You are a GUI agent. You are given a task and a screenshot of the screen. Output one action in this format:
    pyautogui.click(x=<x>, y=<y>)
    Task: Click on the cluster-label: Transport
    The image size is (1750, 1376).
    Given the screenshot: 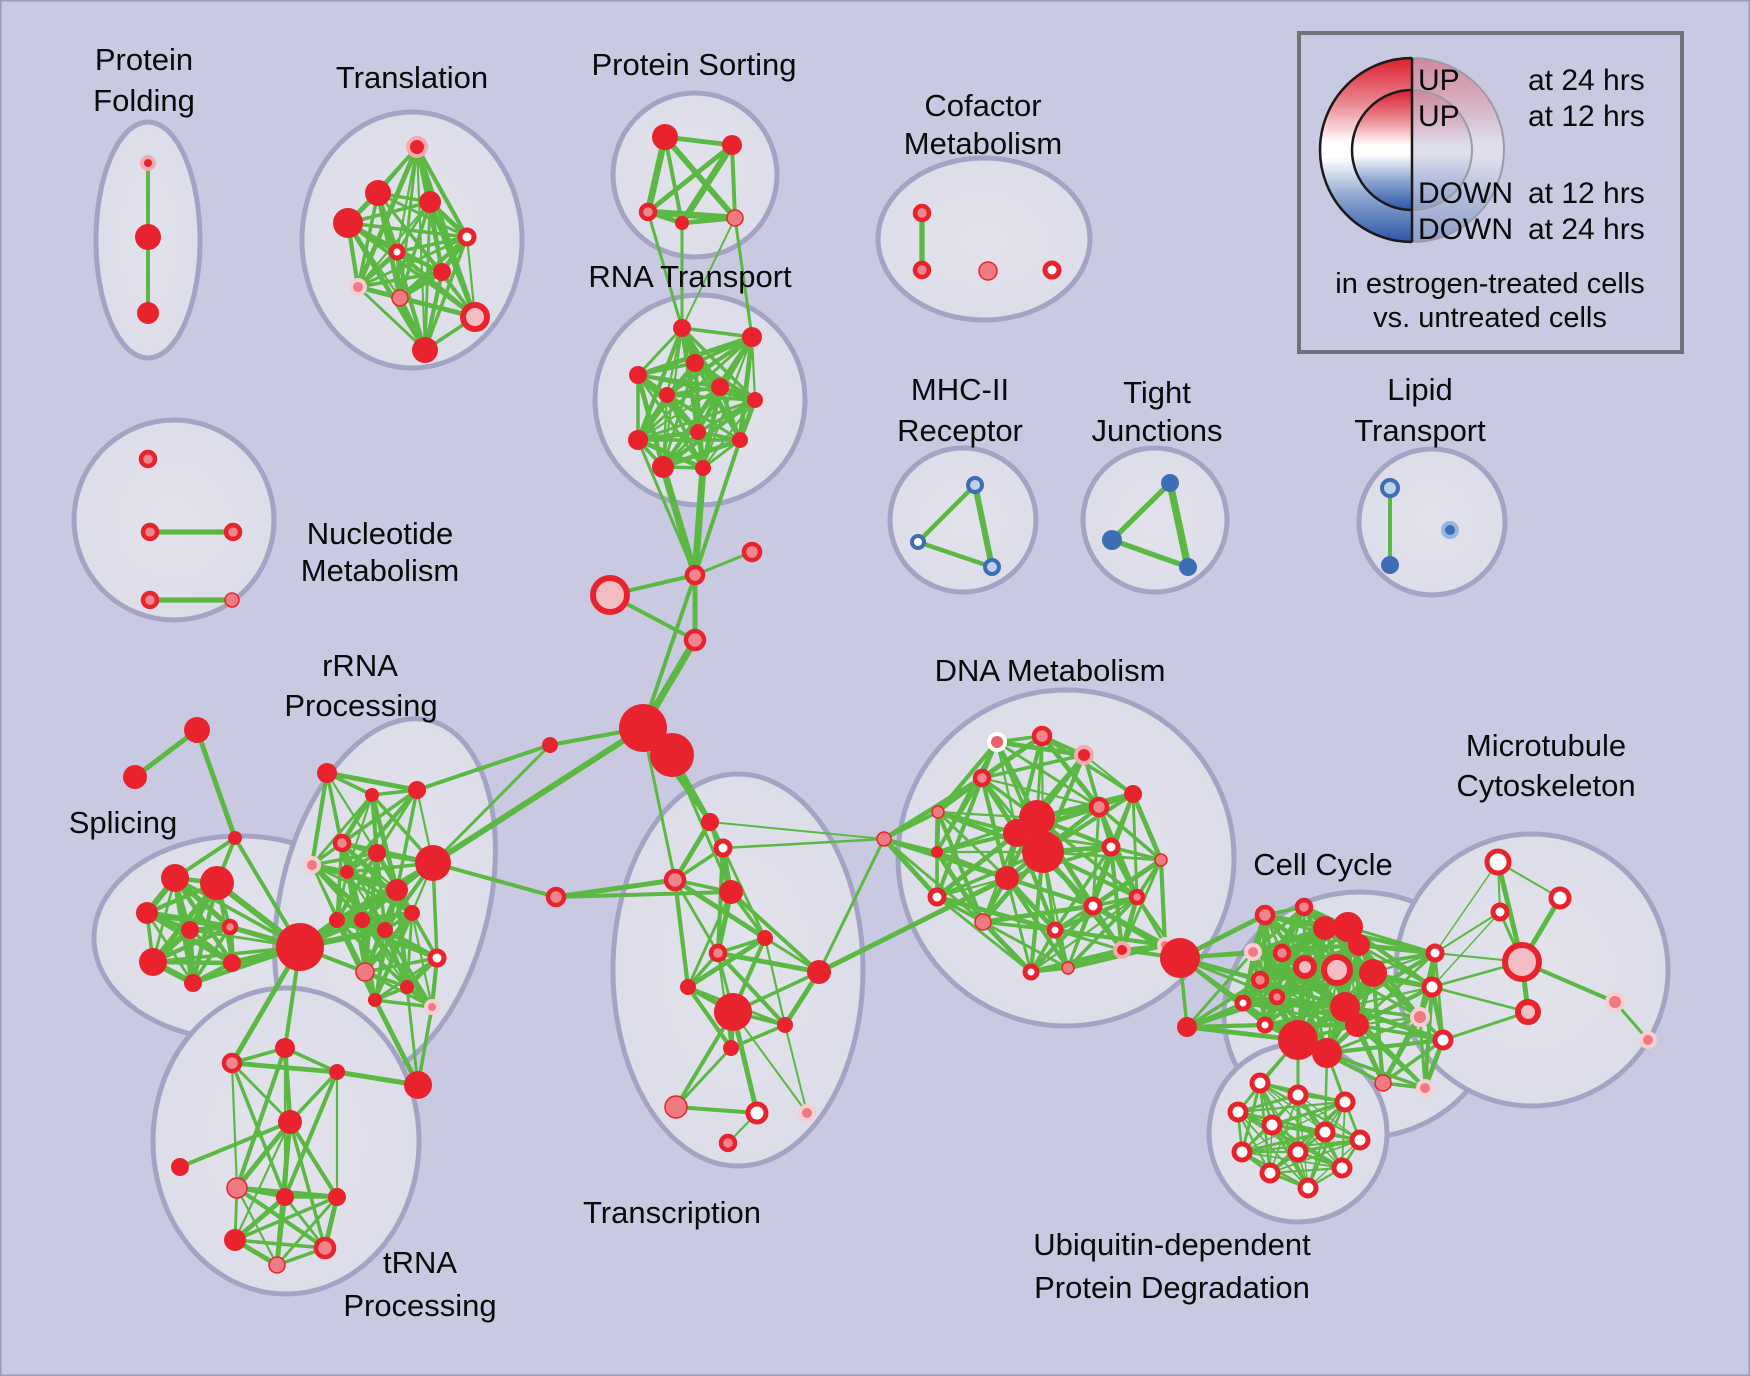 What is the action you would take?
    pyautogui.click(x=1420, y=430)
    